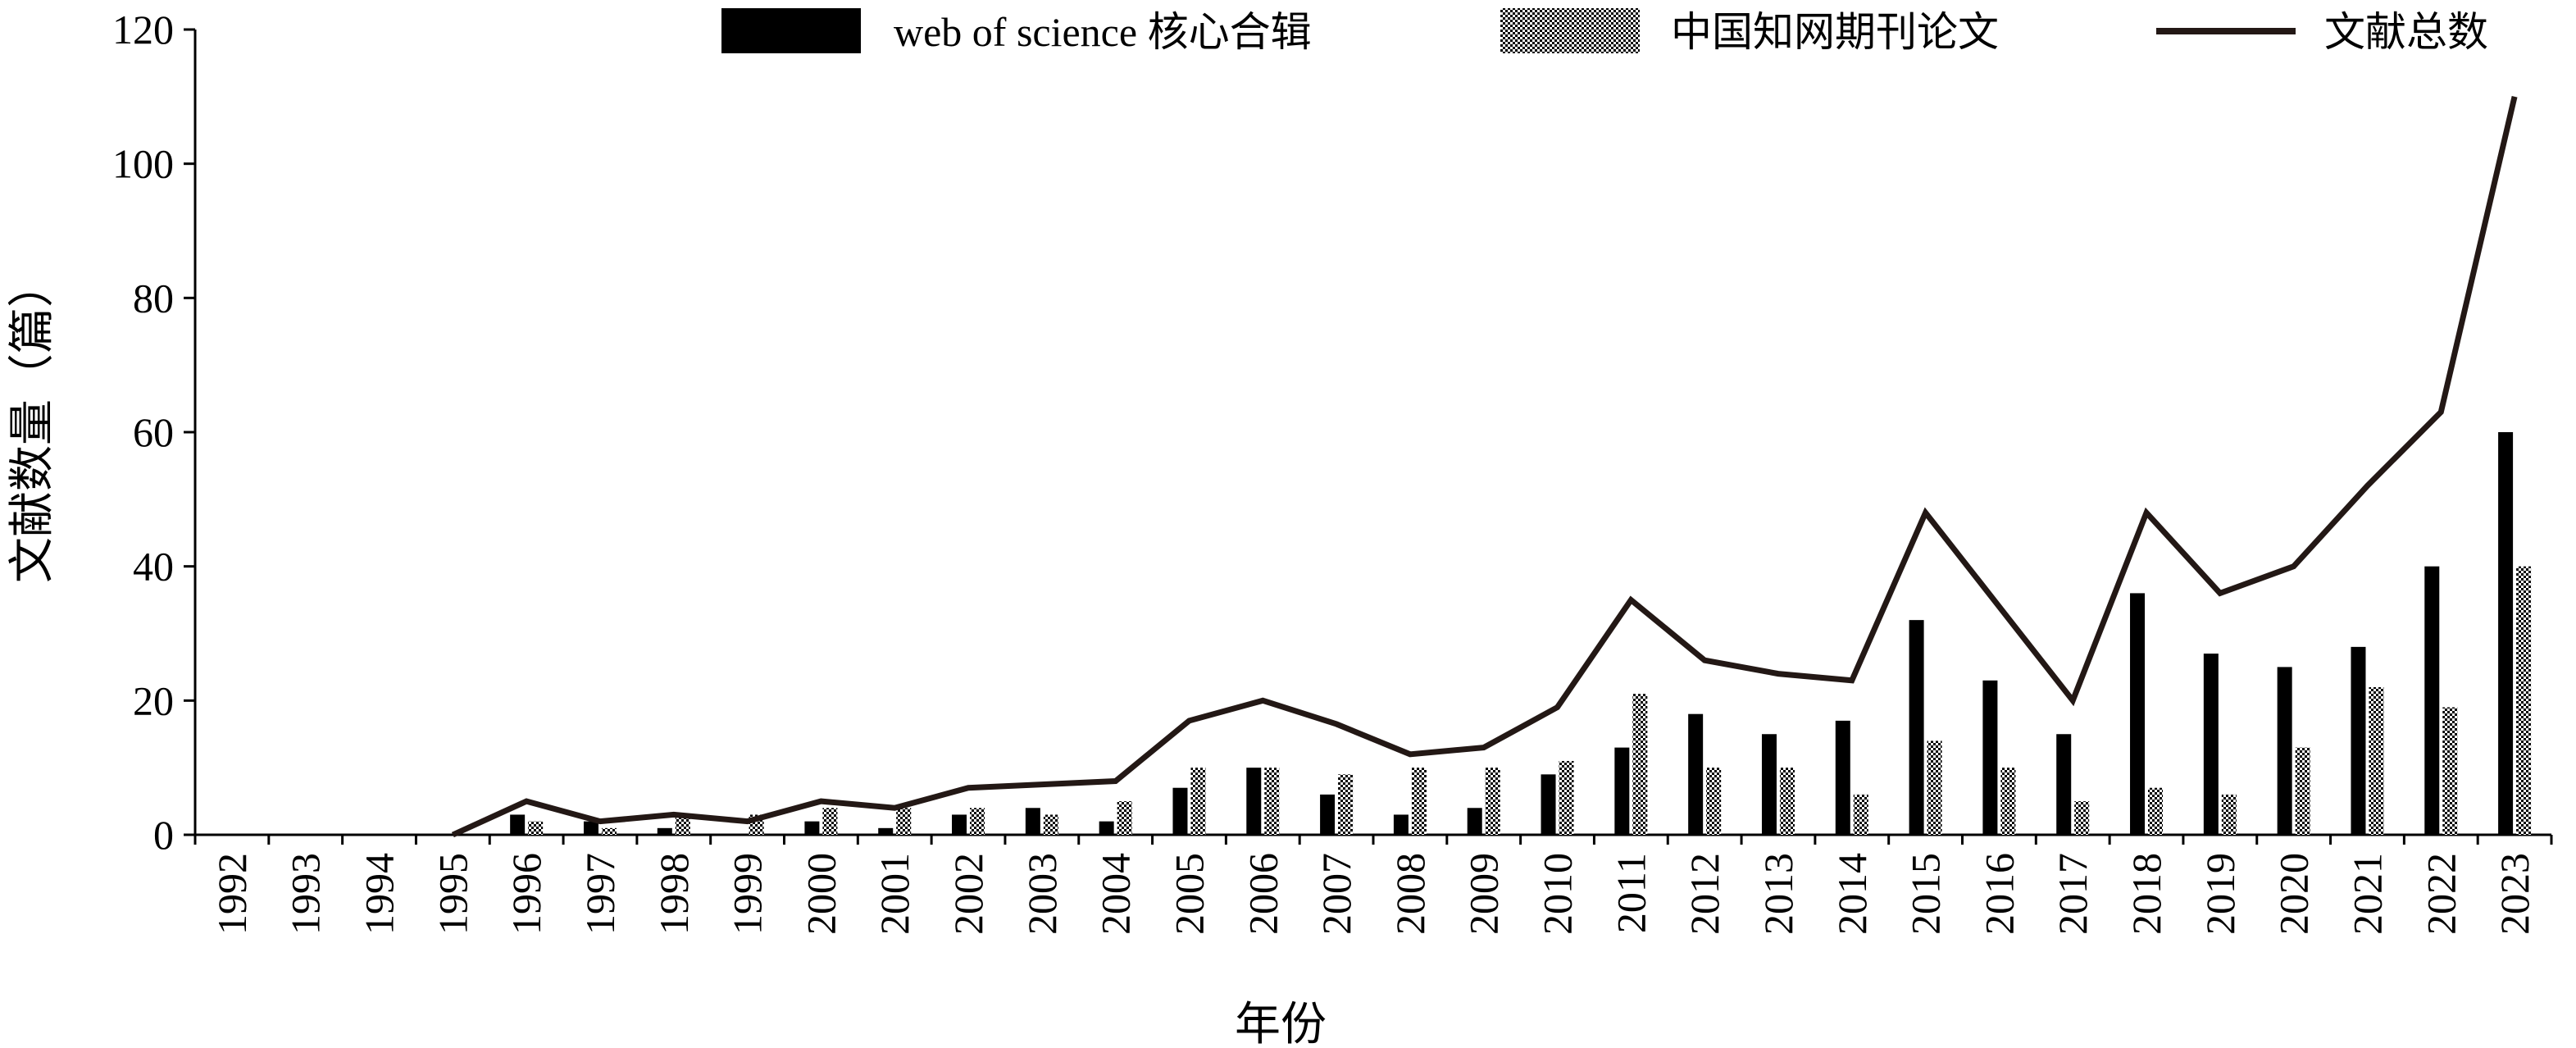 The width and height of the screenshot is (2576, 1048). What do you see at coordinates (153, 700) in the screenshot?
I see `y-tick-label: 20` at bounding box center [153, 700].